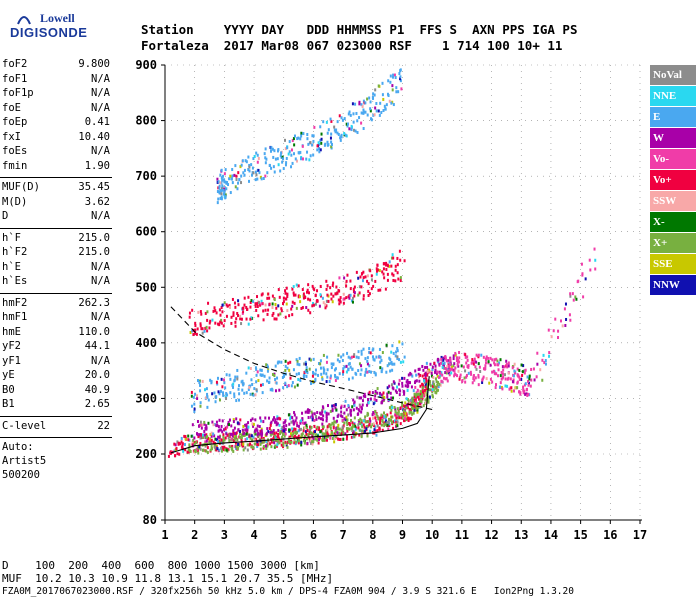 This screenshot has width=700, height=600. What do you see at coordinates (94, 64) in the screenshot?
I see `parameter-value: 9.800` at bounding box center [94, 64].